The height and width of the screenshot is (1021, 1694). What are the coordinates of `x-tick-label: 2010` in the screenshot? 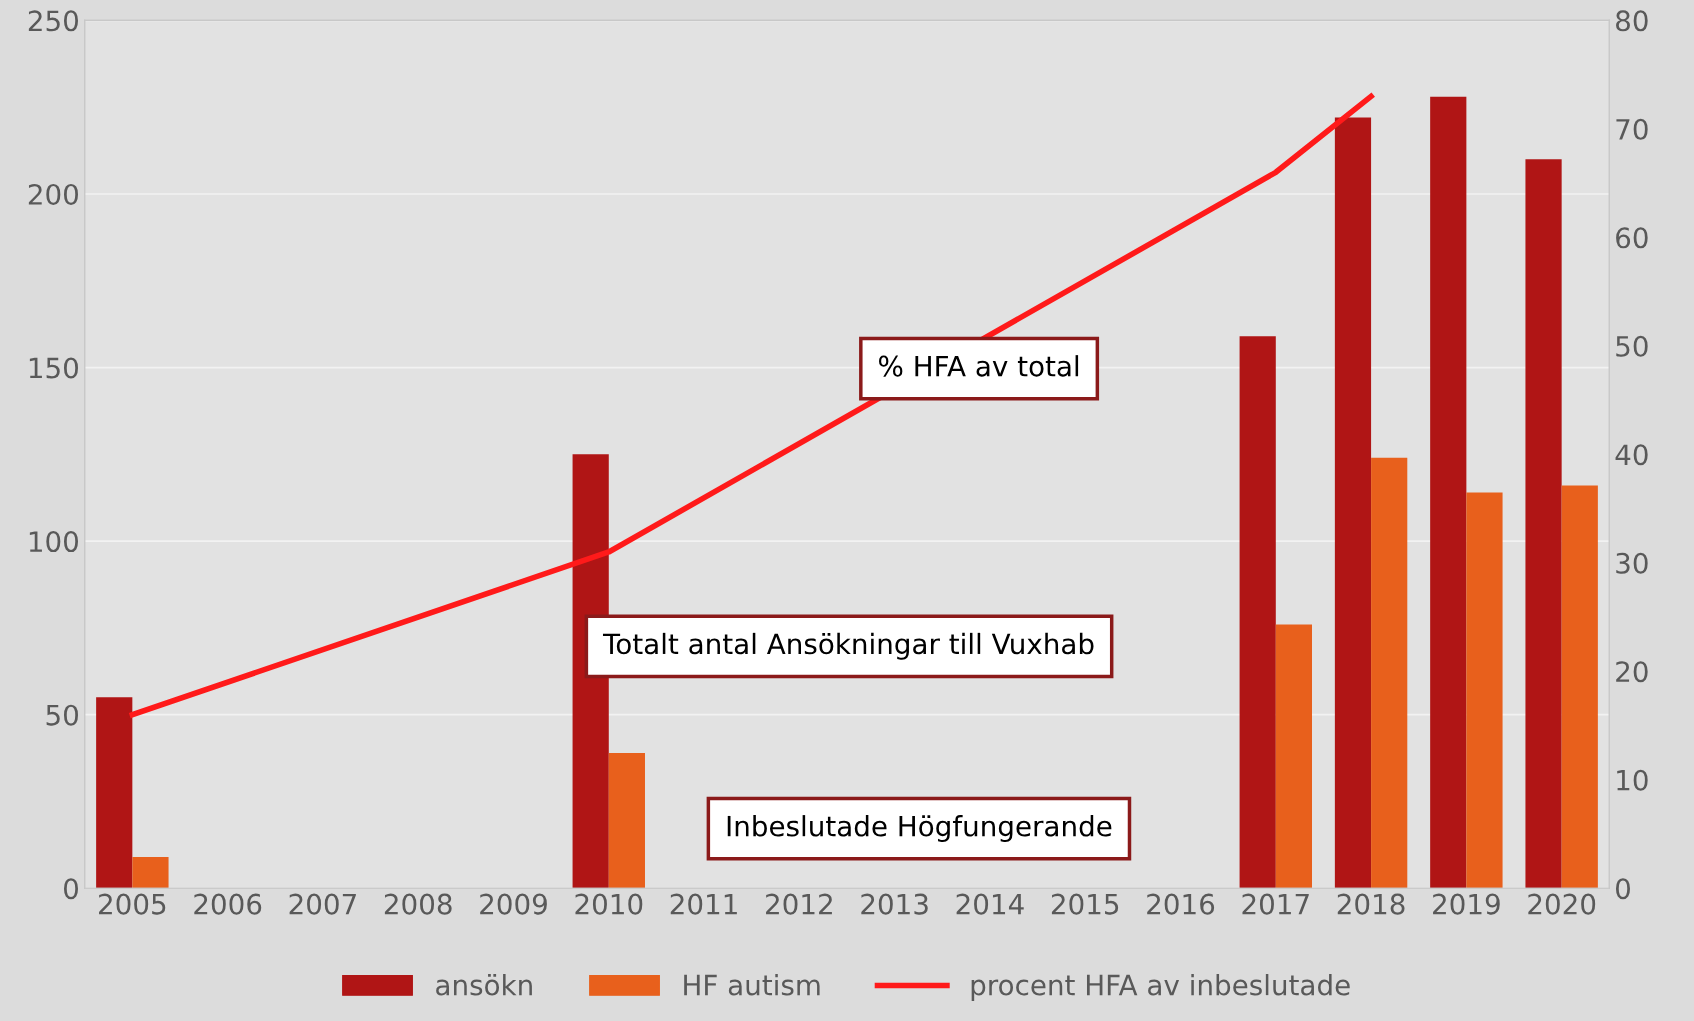 It's located at (609, 904).